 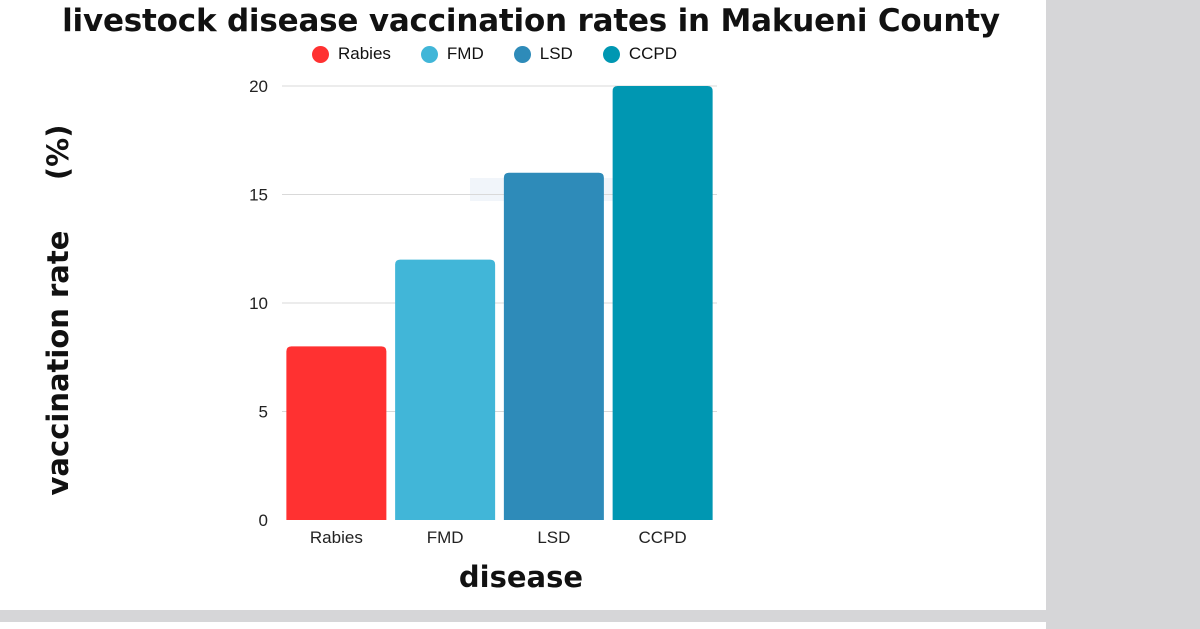 What do you see at coordinates (258, 303) in the screenshot?
I see `y-tick-label-10: 10` at bounding box center [258, 303].